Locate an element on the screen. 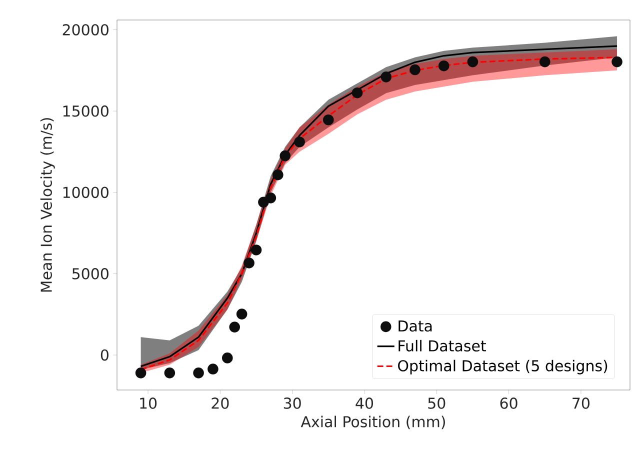 The image size is (634, 450). x-tick-label: 20 is located at coordinates (220, 403).